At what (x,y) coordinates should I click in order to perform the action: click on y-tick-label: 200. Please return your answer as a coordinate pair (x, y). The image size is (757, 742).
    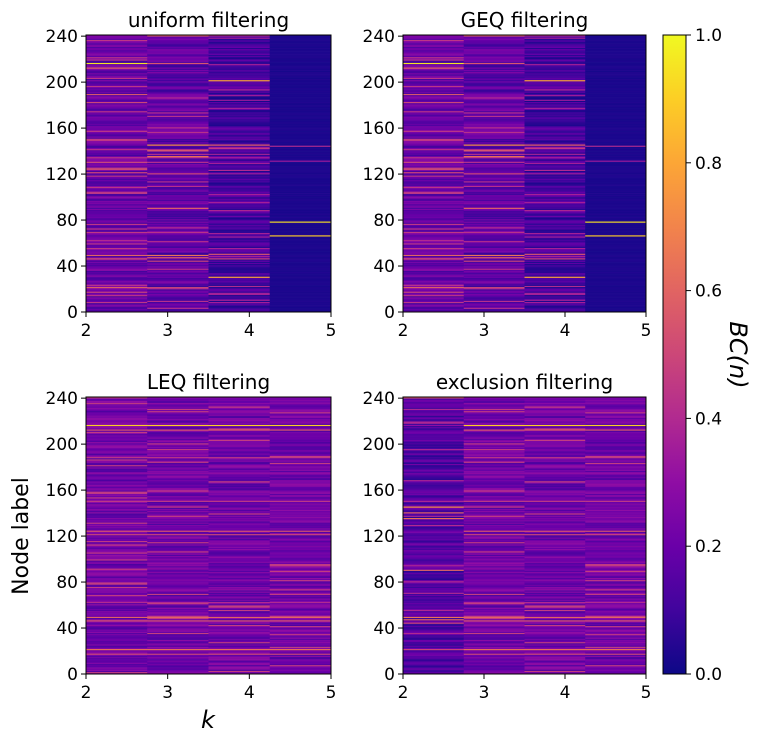
    Looking at the image, I should click on (62, 445).